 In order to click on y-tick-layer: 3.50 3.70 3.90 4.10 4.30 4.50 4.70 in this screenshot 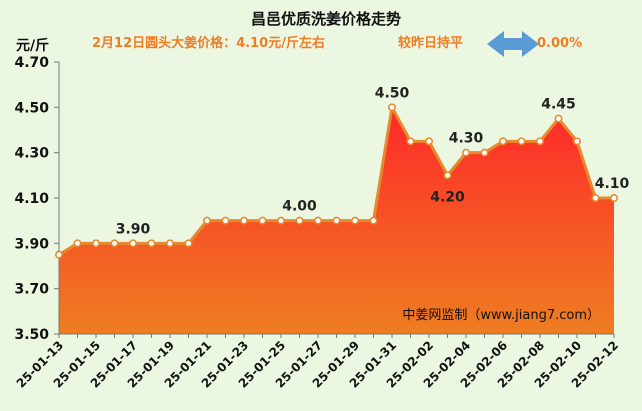, I will do `click(36, 199)`.